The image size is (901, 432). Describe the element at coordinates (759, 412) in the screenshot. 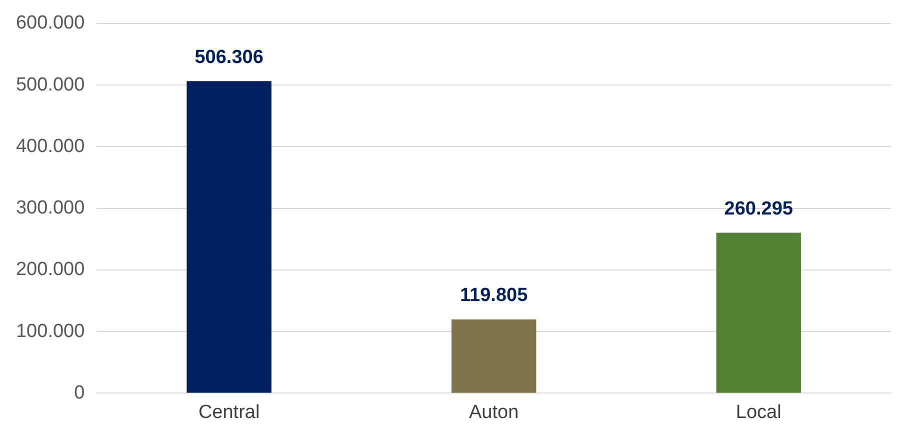

I see `x-tick-label: Local` at that location.